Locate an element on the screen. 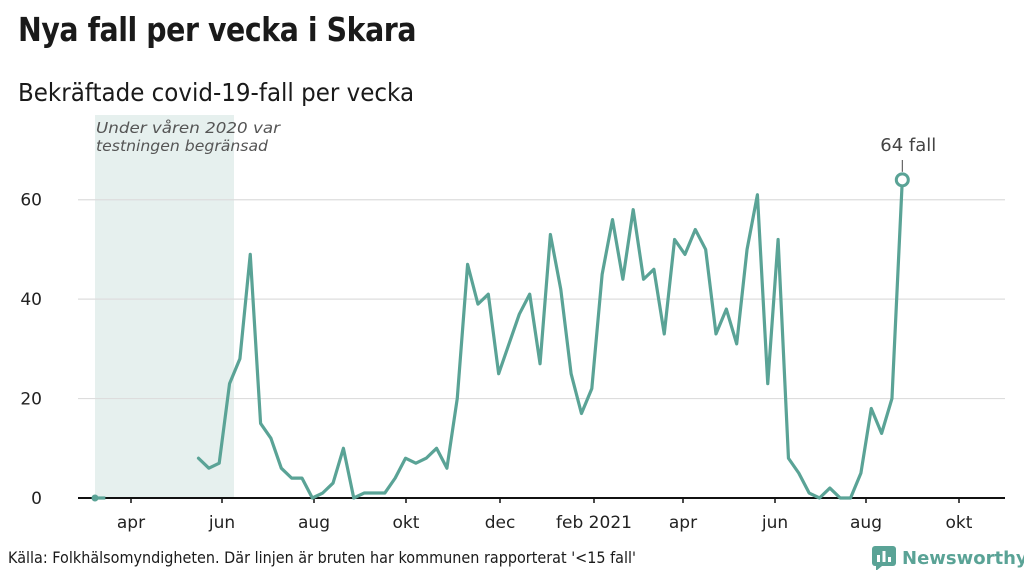 Image resolution: width=1024 pixels, height=576 pixels. chart-title: Nya fall per vecka i Skara is located at coordinates (217, 29).